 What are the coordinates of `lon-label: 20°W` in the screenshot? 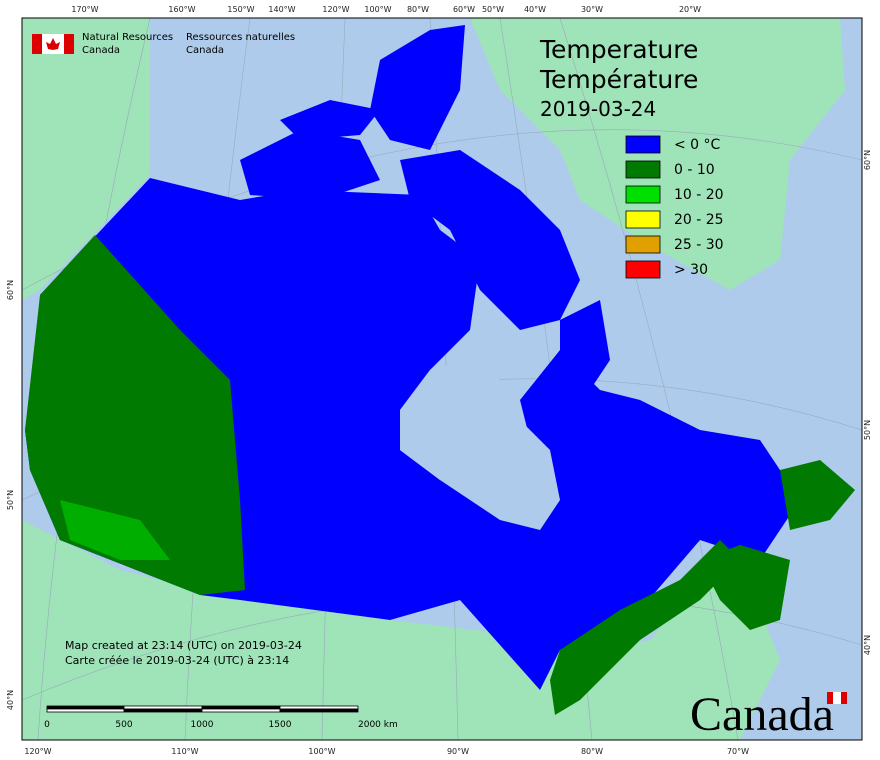 It's located at (690, 9).